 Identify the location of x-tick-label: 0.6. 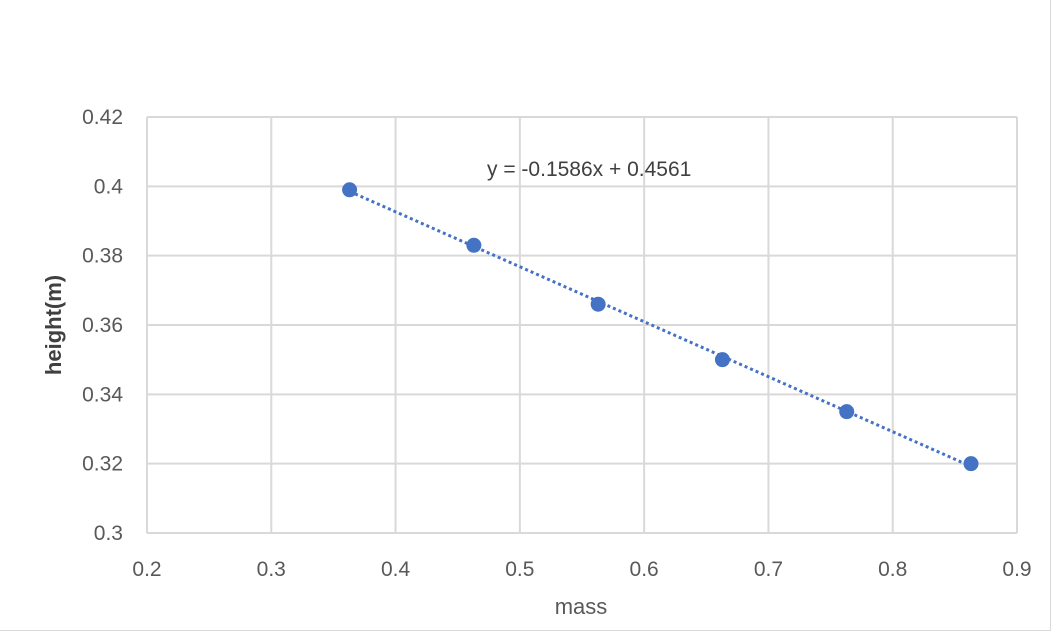
(644, 569).